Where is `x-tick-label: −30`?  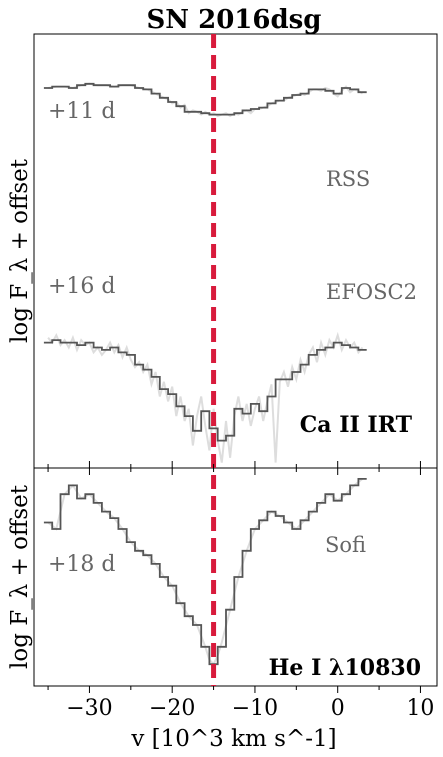
x-tick-label: −30 is located at coordinates (89, 708).